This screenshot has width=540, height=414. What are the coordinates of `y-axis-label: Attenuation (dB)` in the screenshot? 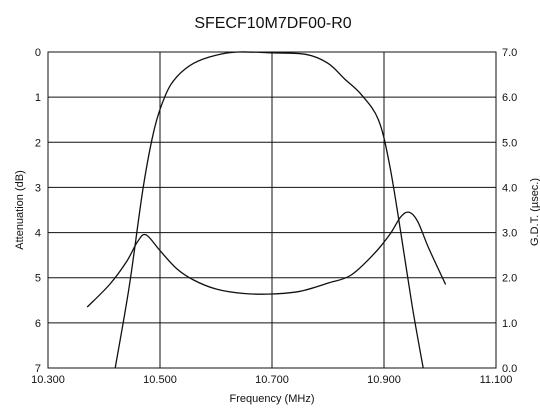 It's located at (20, 210).